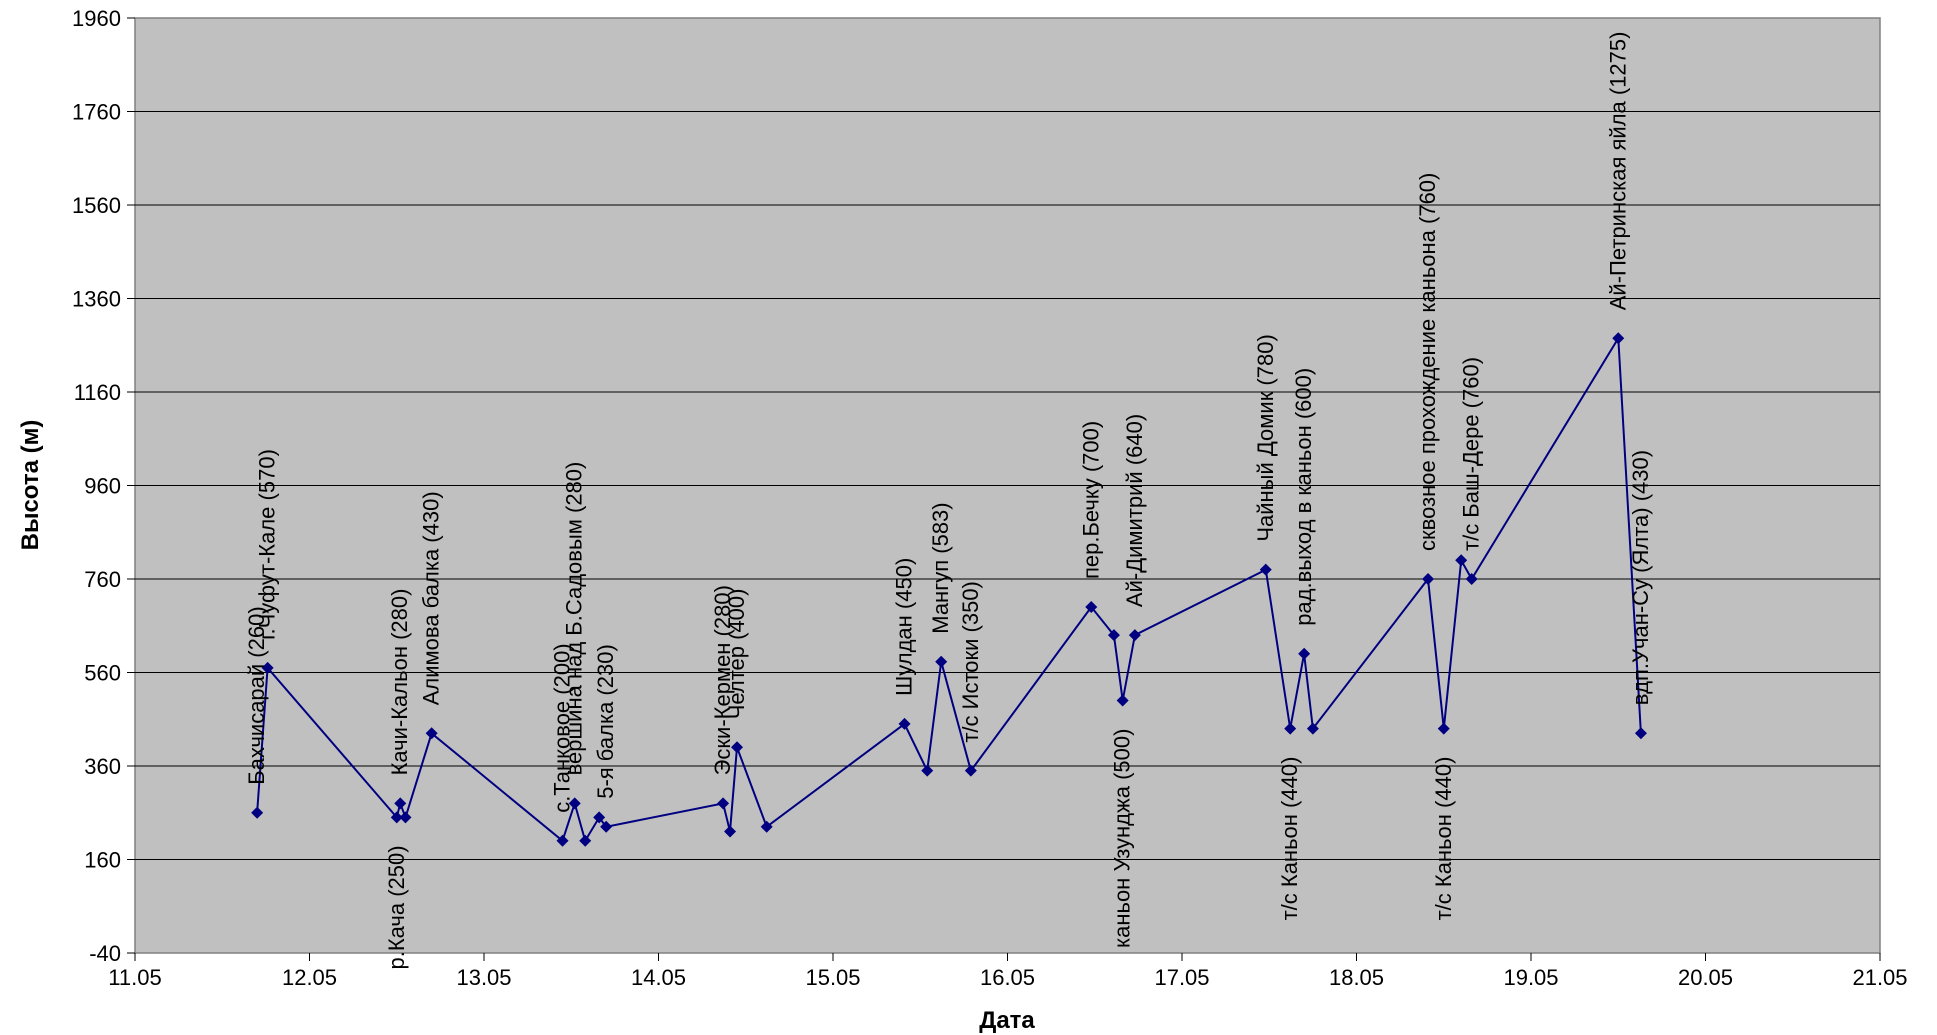 This screenshot has height=1035, width=1937. I want to click on data-label: т/с Истоки (350), so click(970, 662).